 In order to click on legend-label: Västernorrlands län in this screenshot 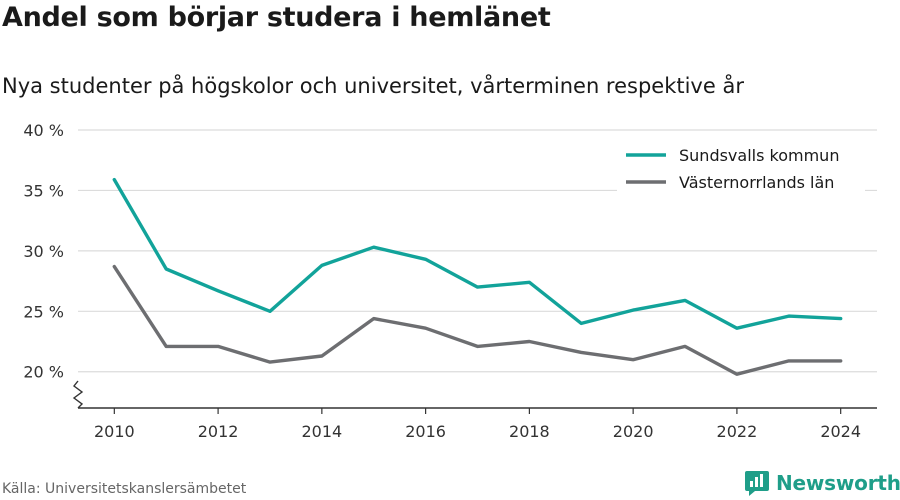, I will do `click(756, 182)`.